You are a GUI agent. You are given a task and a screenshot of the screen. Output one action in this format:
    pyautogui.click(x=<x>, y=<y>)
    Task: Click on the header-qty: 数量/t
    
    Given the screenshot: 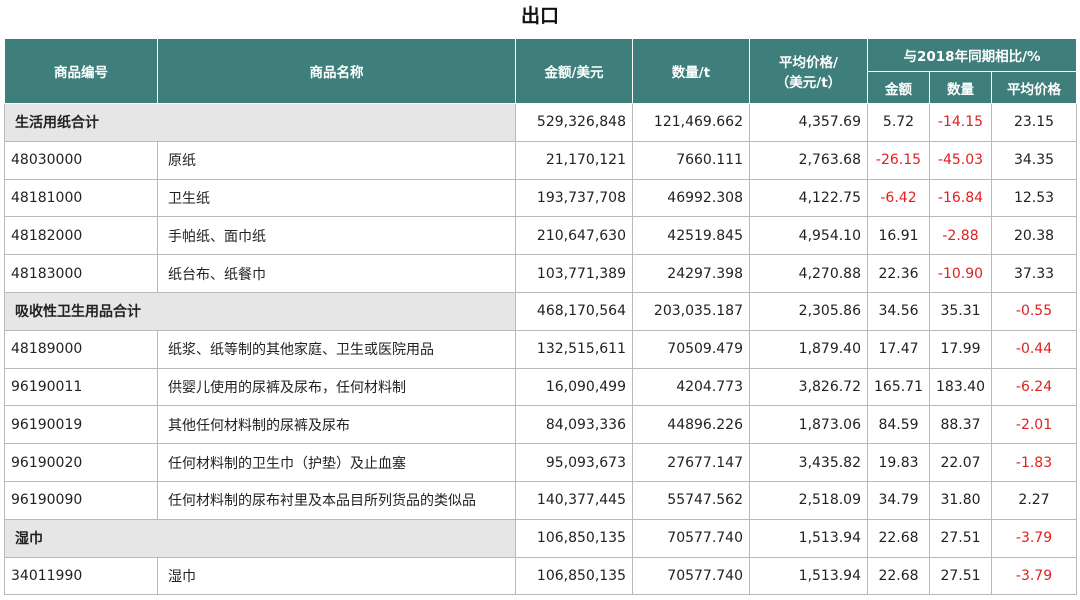 What is the action you would take?
    pyautogui.click(x=691, y=71)
    